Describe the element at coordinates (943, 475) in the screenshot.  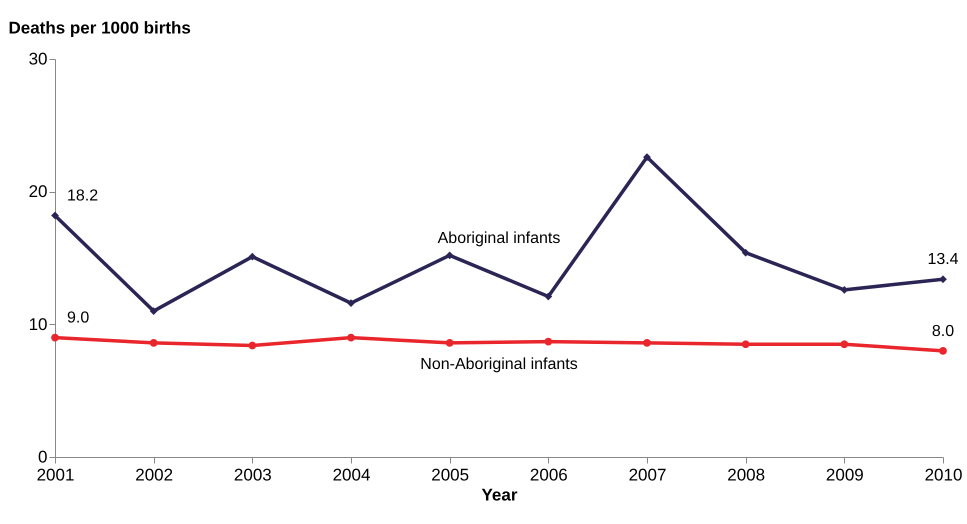
I see `x-tick-label: 2010` at that location.